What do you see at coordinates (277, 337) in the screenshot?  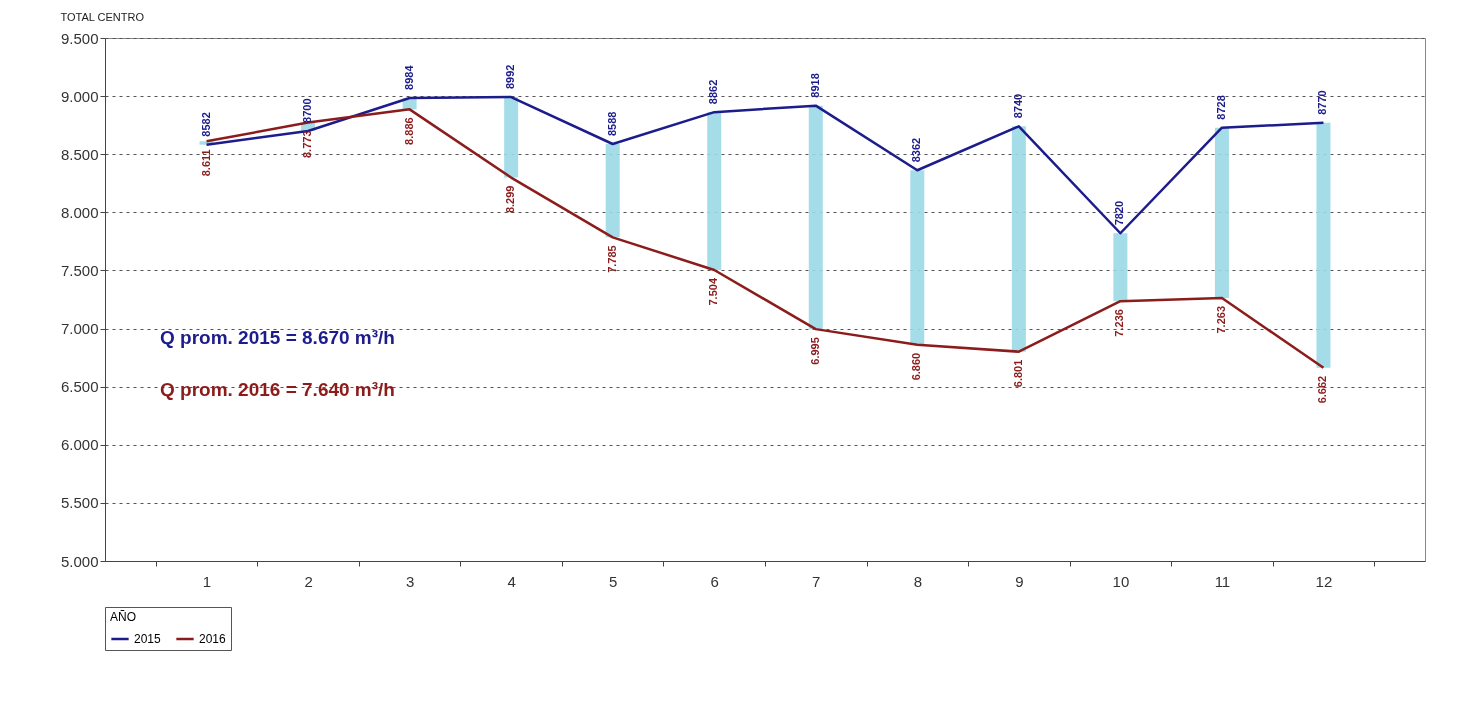 I see `annotation: Q prom. 2015 = 8.670 m³/h` at bounding box center [277, 337].